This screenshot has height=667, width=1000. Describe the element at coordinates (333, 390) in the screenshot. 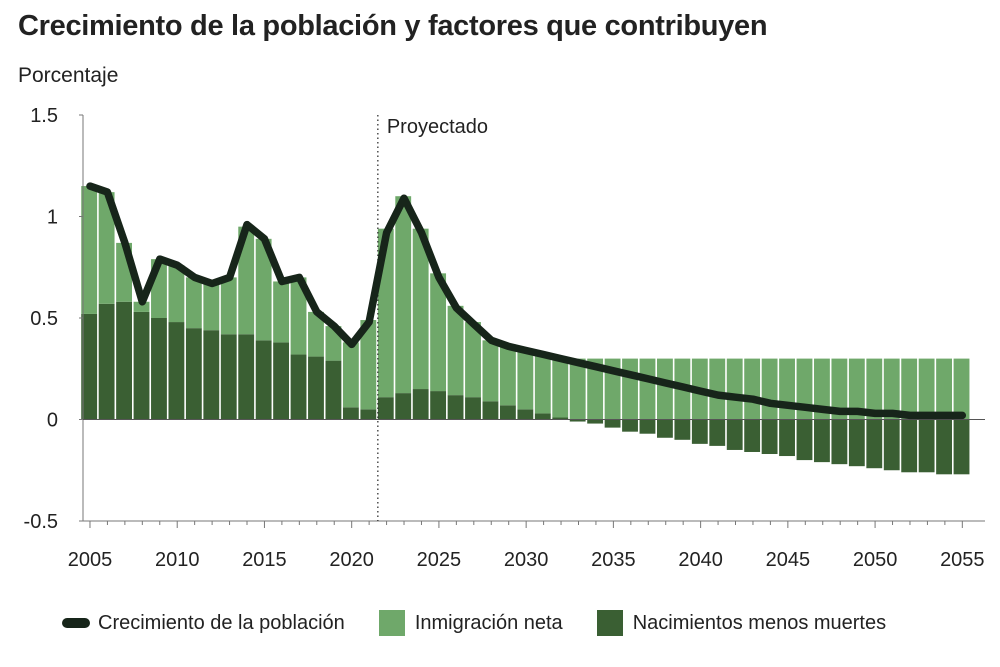

I see `bar-natural-2019` at that location.